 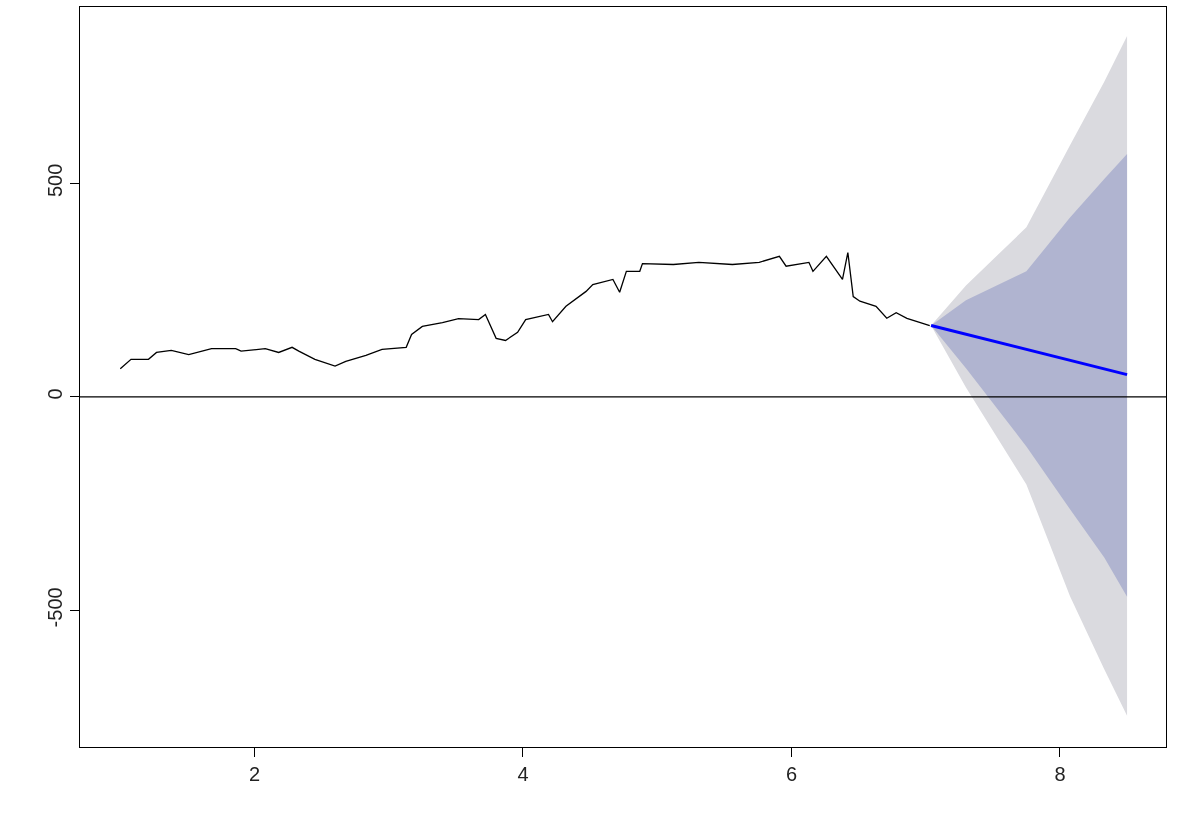 What do you see at coordinates (54, 607) in the screenshot?
I see `y-tick-label: -500` at bounding box center [54, 607].